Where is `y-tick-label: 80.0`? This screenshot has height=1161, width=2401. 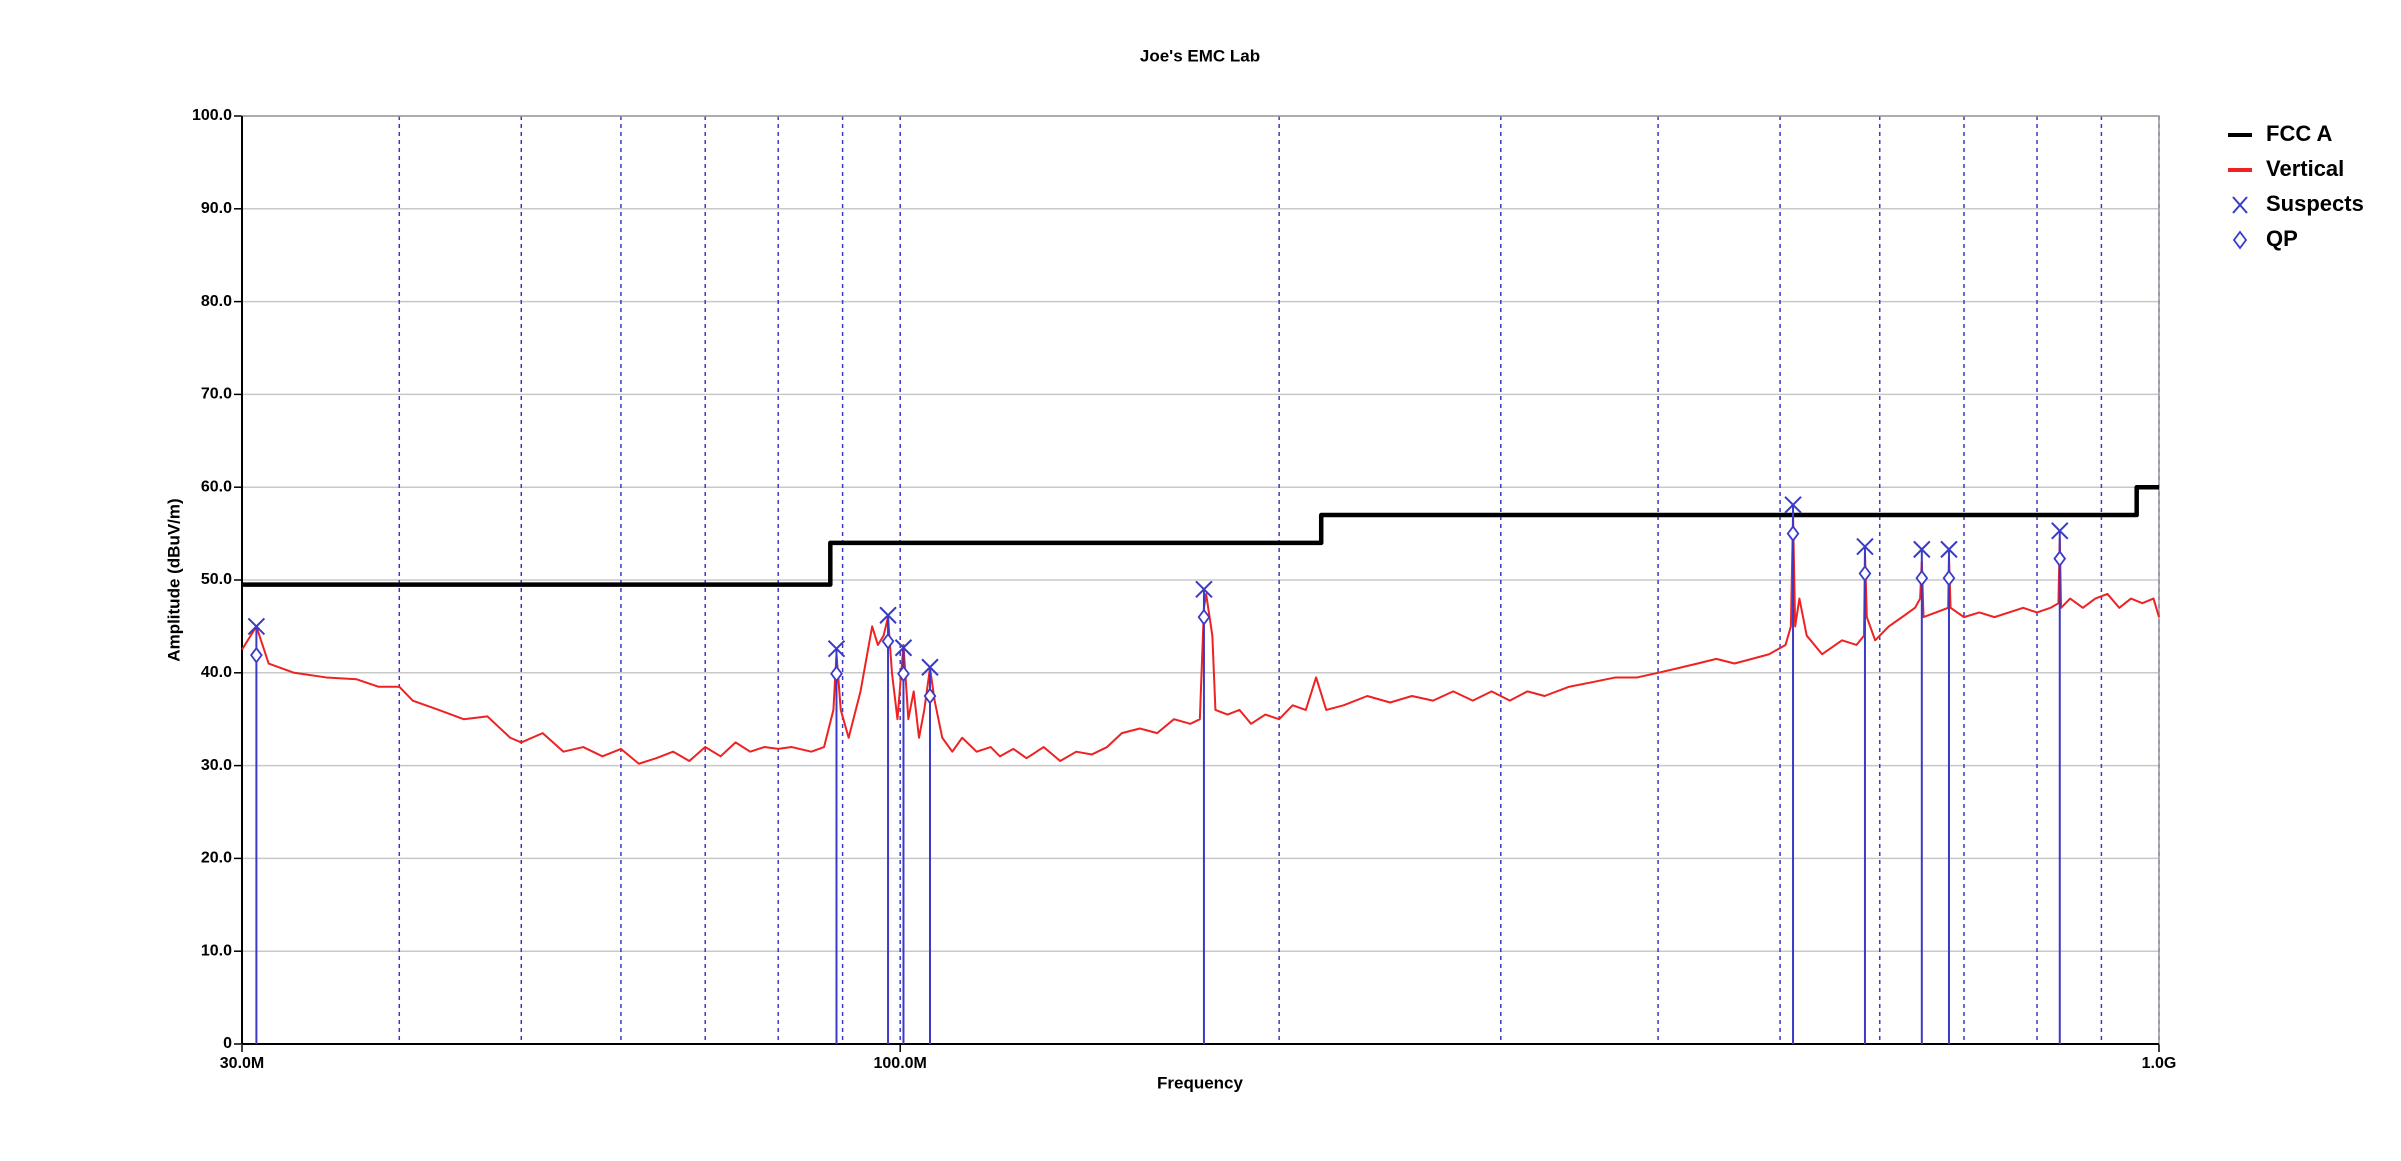 y-tick-label: 80.0 is located at coordinates (216, 301).